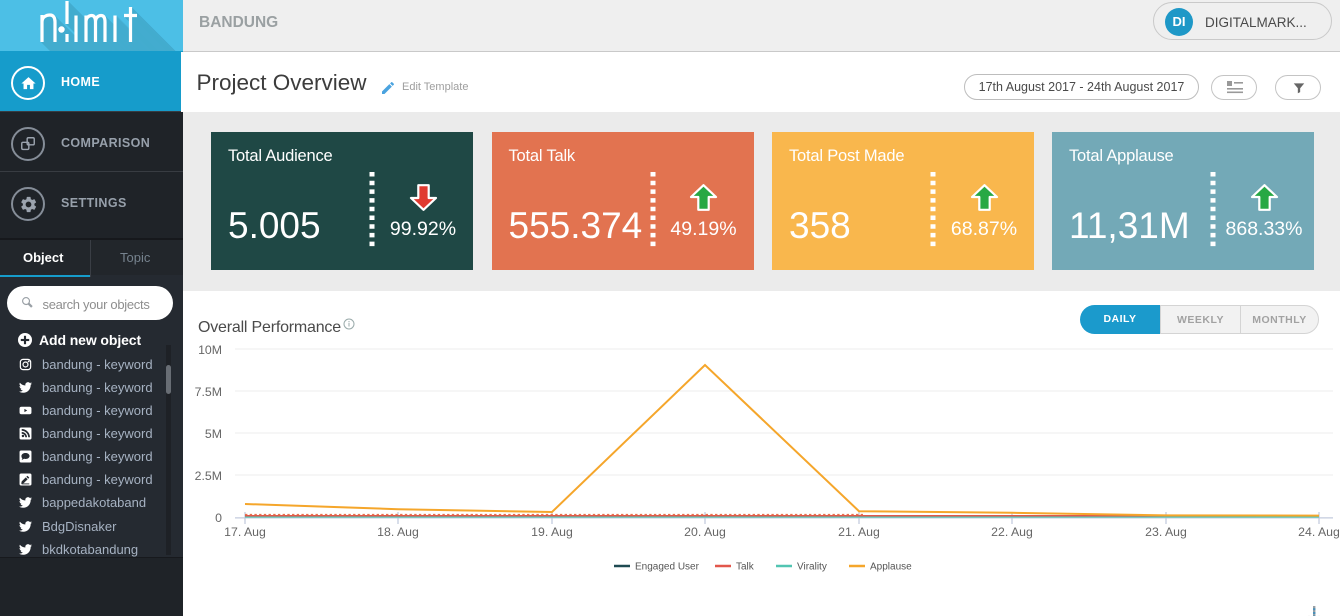  I want to click on svg-text: 10M, so click(210, 350).